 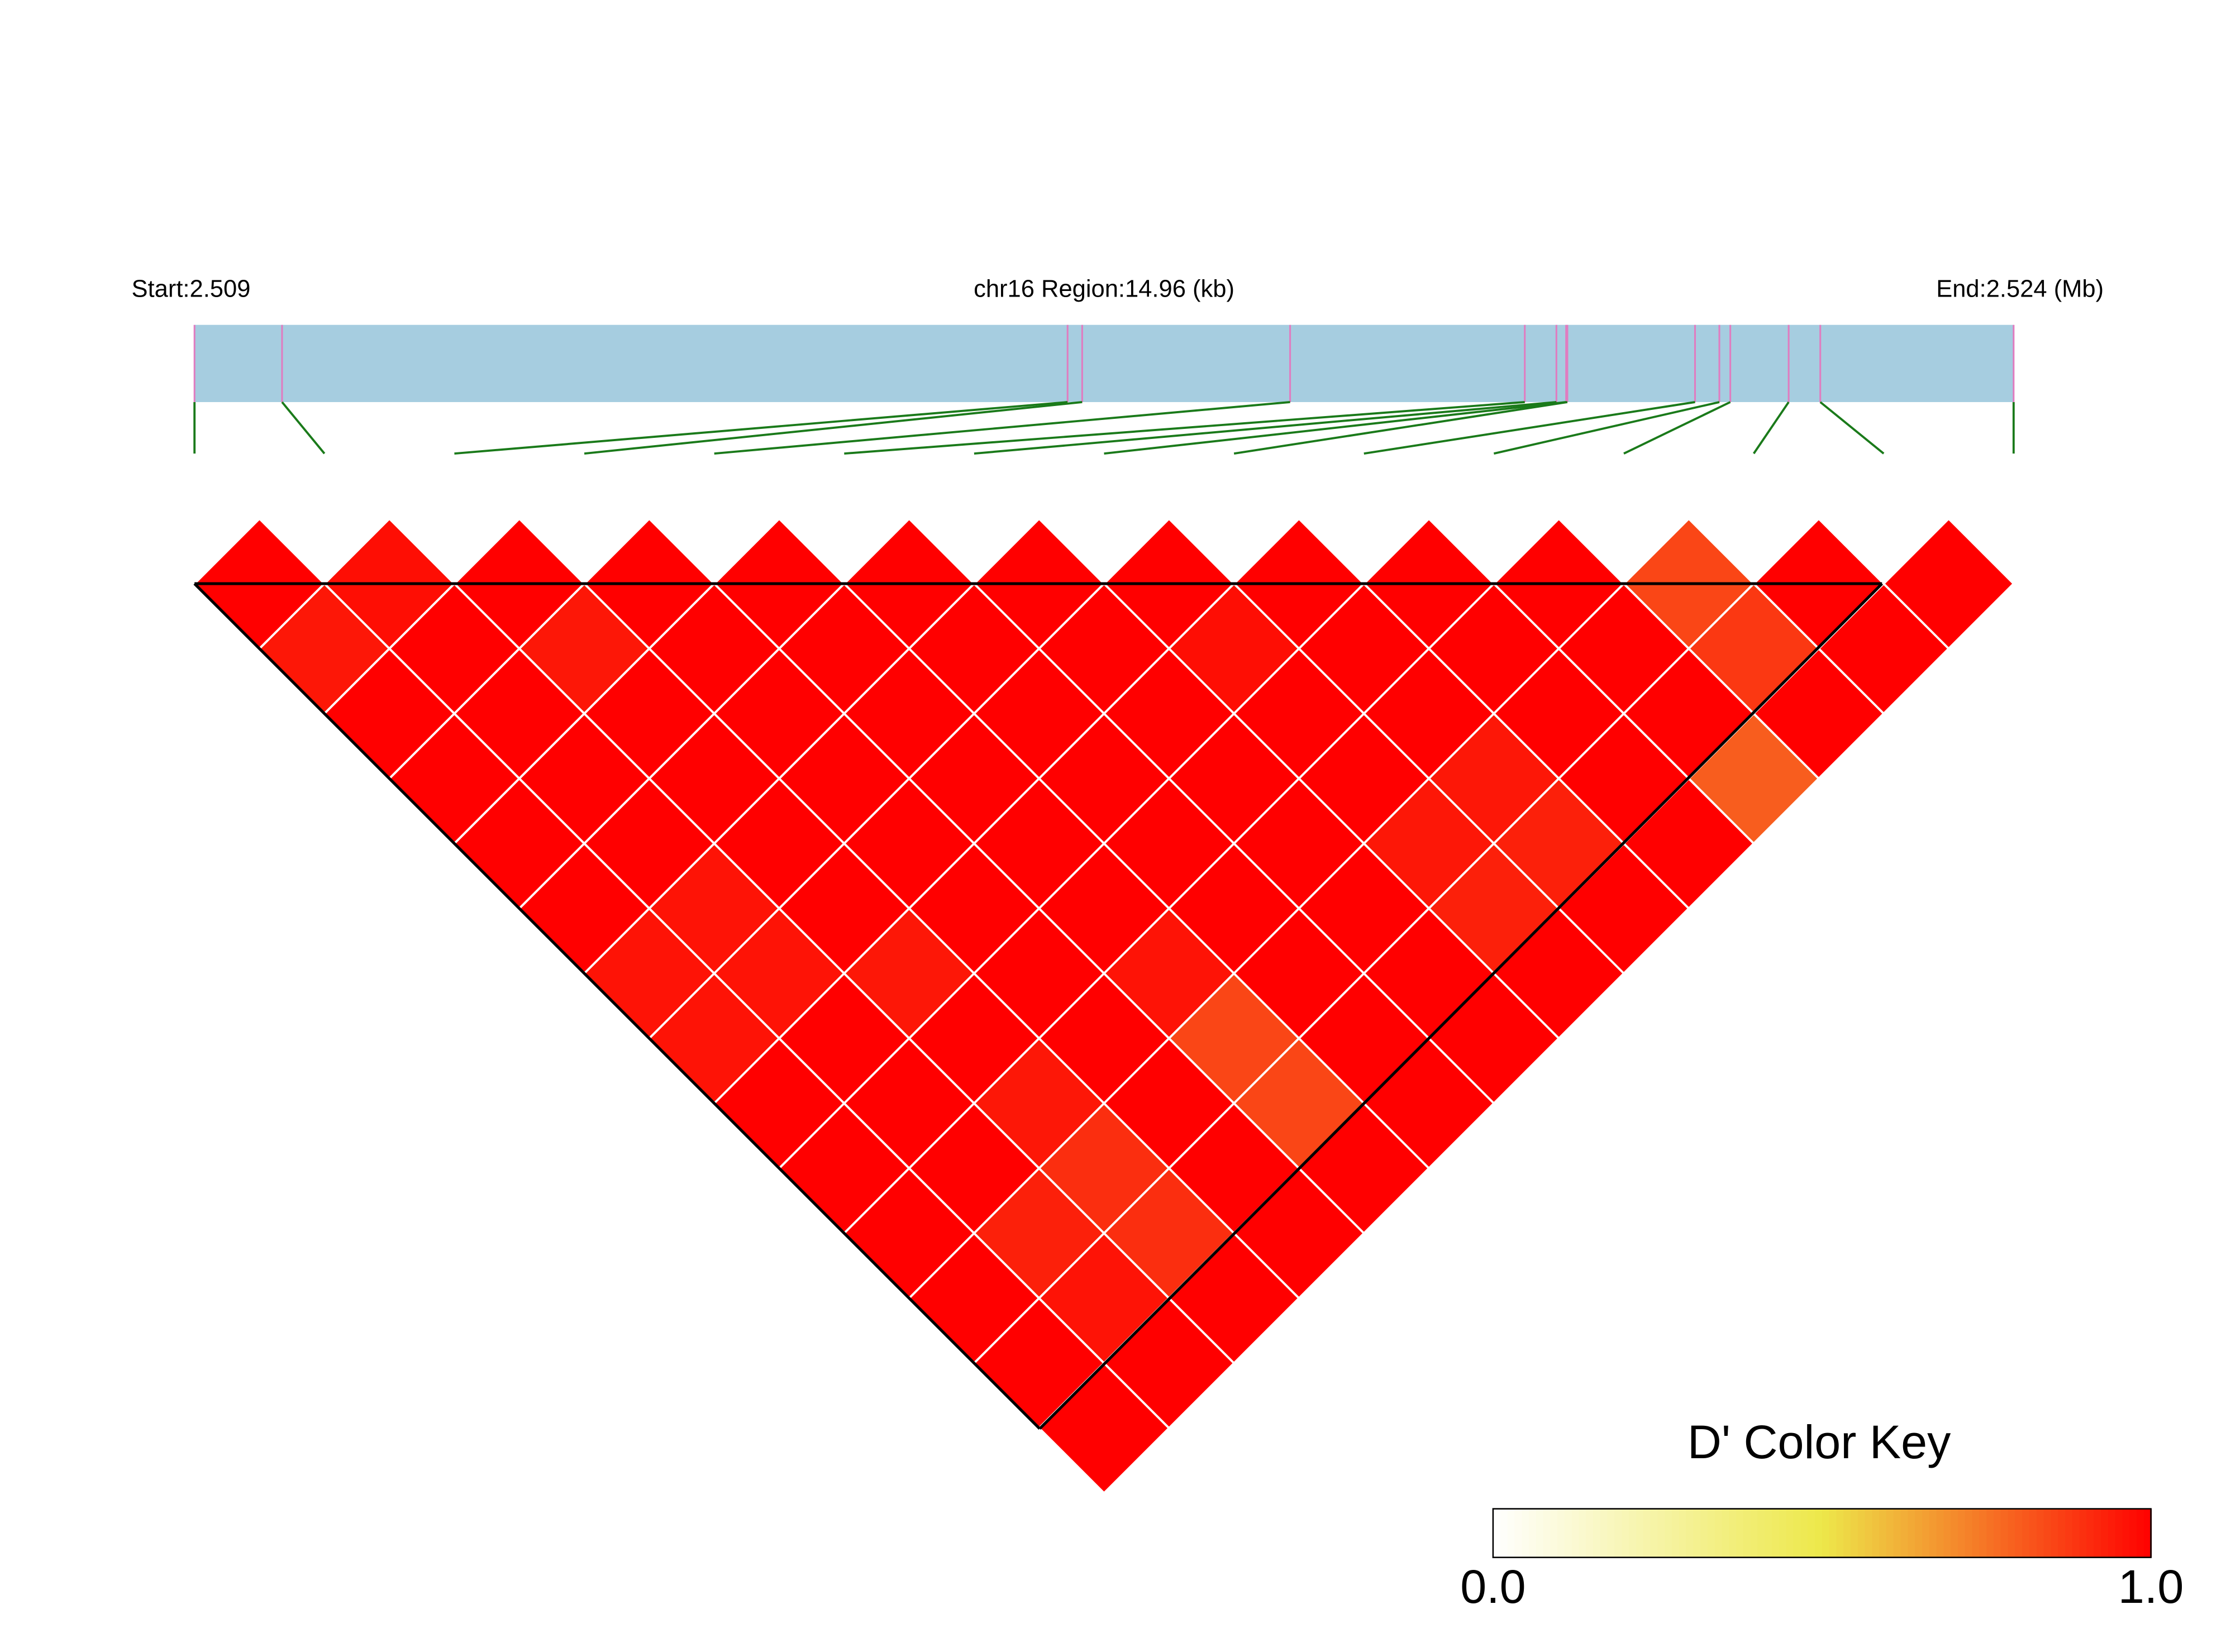 I want to click on region-bar, so click(x=1104, y=363).